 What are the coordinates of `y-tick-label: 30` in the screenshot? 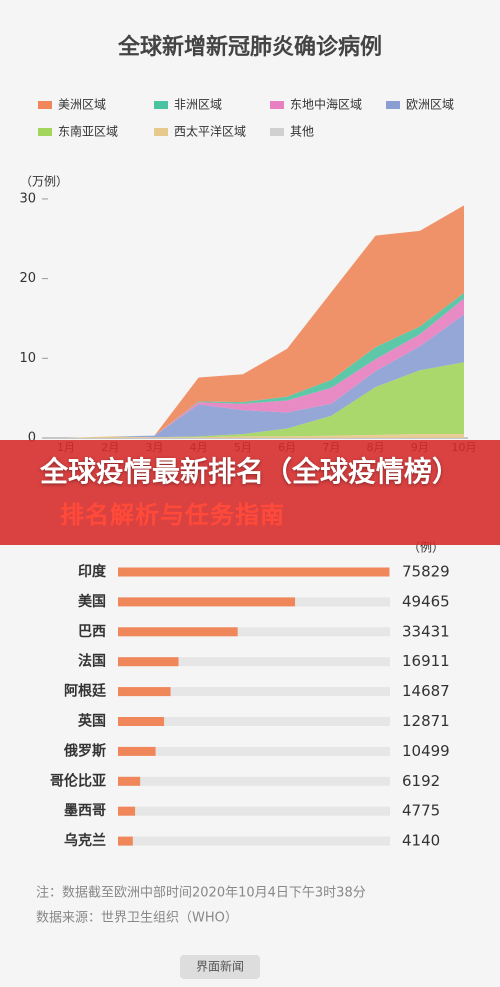 It's located at (27, 198).